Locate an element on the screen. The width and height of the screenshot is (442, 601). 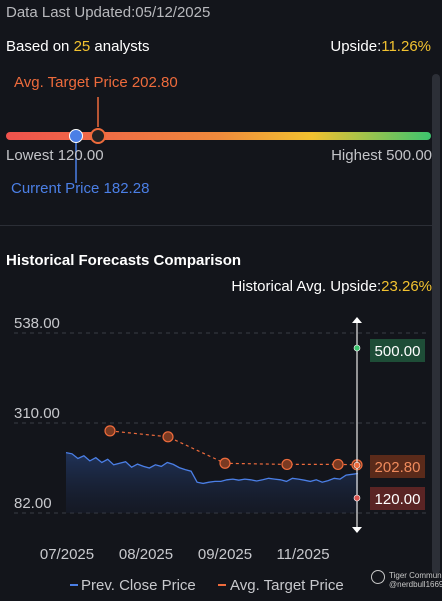
highest-label: Highest 500.00 is located at coordinates (381, 155).